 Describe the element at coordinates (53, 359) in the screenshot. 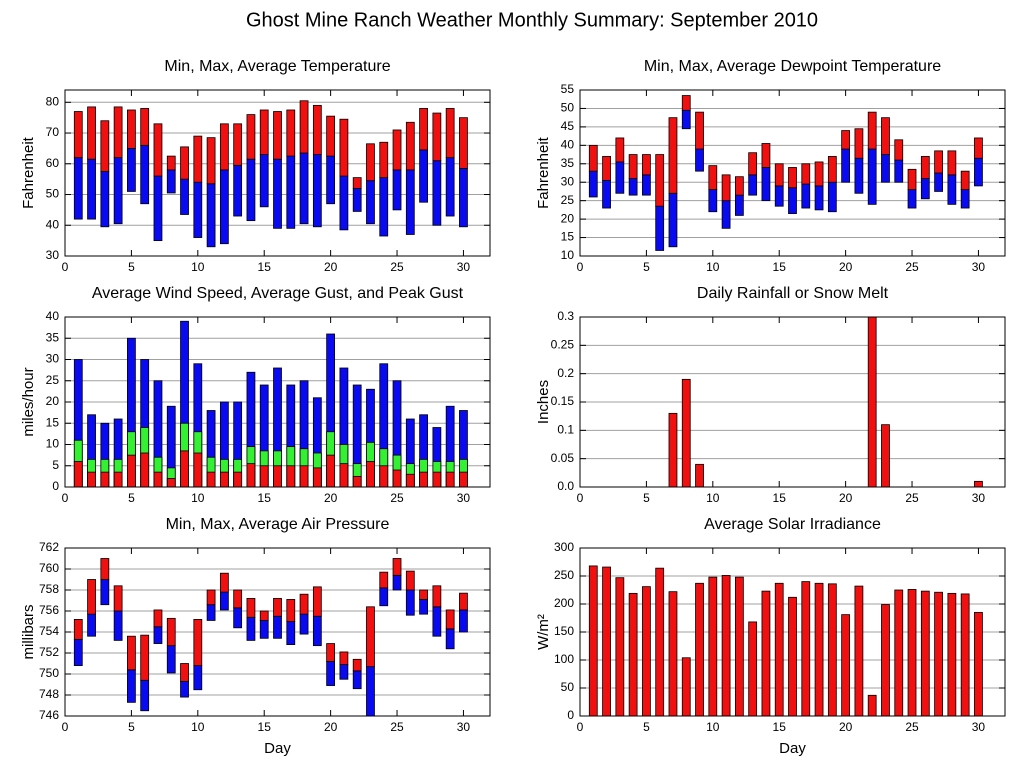

I see `y-tick-label: 30` at that location.